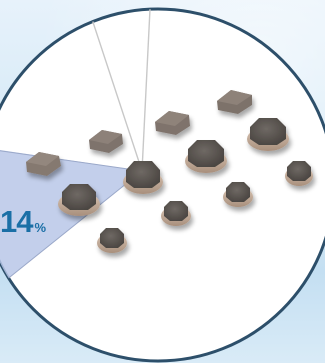  I want to click on percentage-value: 14, so click(16, 221).